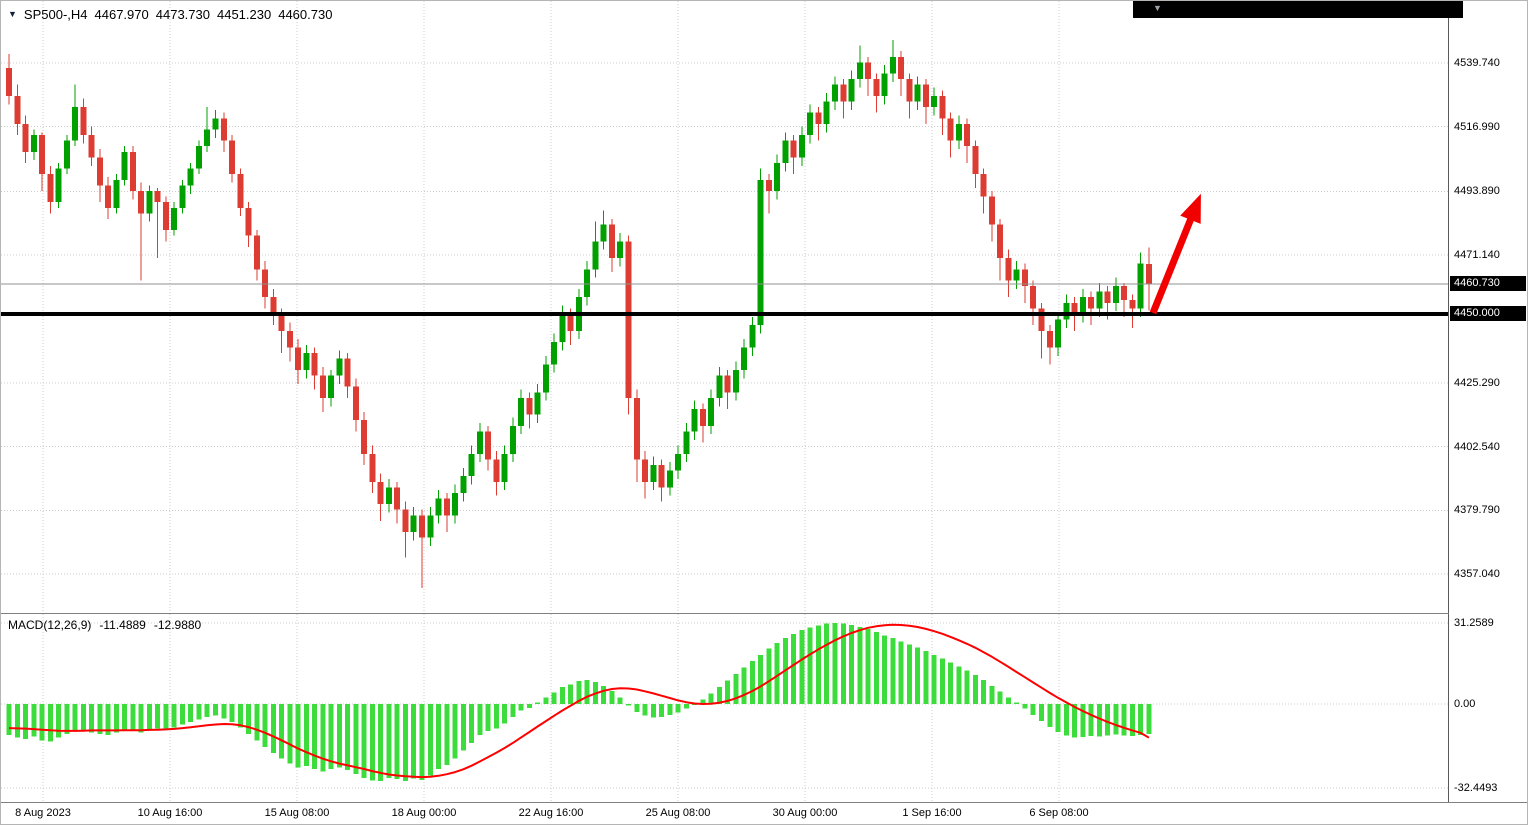 This screenshot has height=825, width=1528. Describe the element at coordinates (932, 813) in the screenshot. I see `time-axis-label: 1 Sep 16:00` at that location.